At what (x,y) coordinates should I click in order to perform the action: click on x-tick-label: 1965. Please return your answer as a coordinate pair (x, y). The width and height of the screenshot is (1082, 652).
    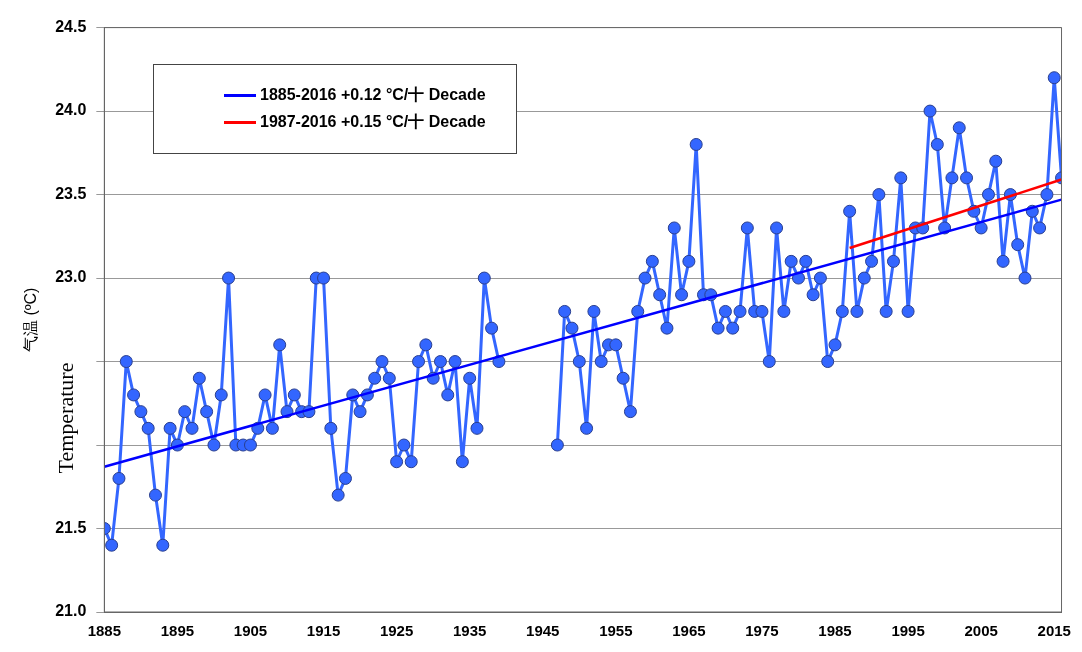
    Looking at the image, I should click on (689, 631).